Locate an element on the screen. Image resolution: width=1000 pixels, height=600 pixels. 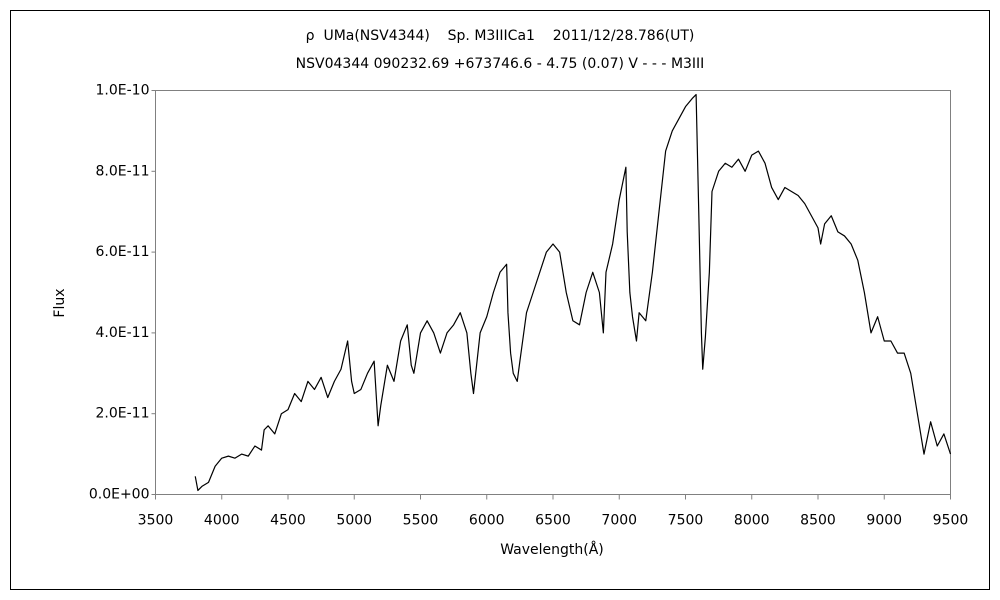
x-tick-label: 6000 is located at coordinates (487, 521).